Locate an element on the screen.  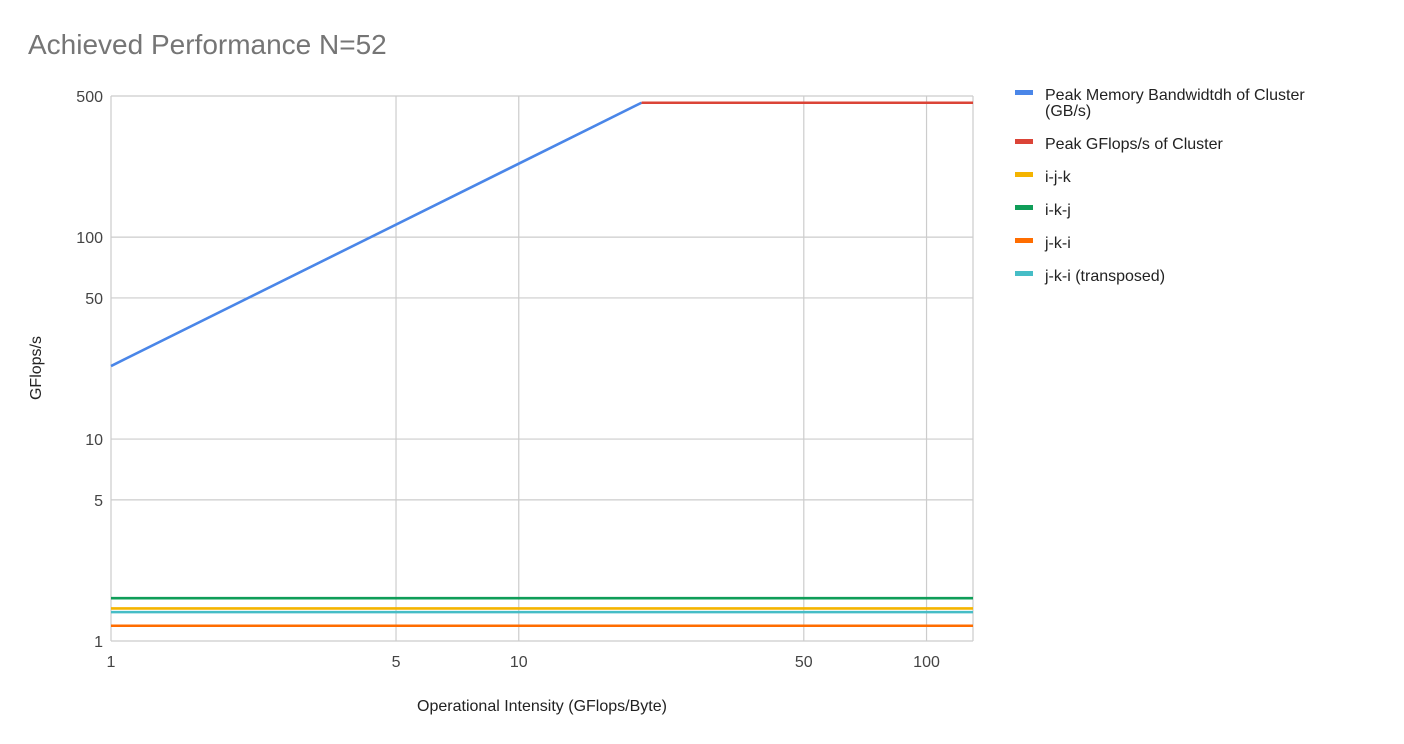
x-tick-label: 1 is located at coordinates (111, 662).